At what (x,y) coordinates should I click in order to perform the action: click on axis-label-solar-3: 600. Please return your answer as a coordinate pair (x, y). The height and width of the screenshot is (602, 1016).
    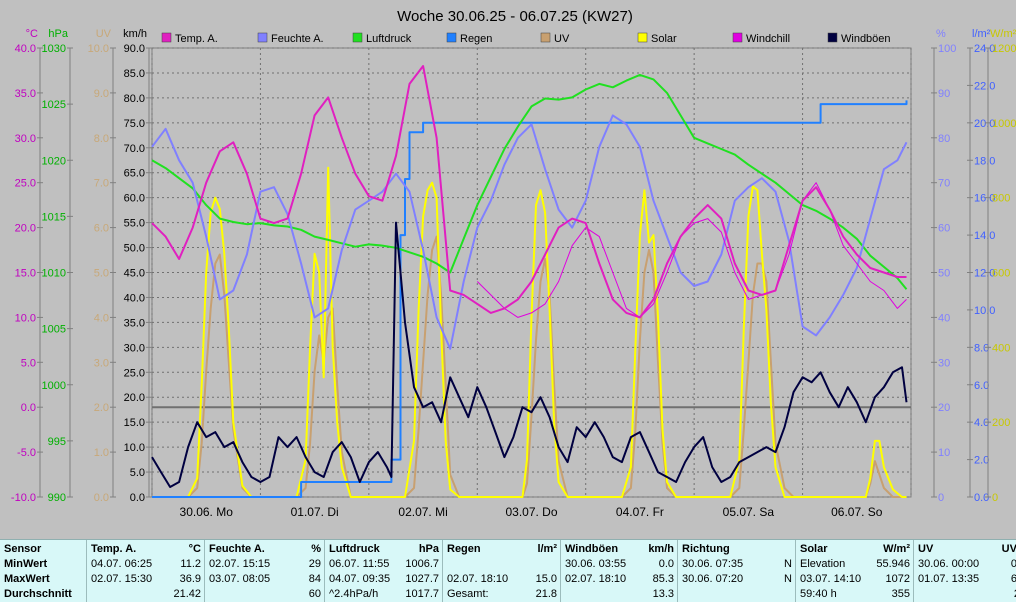
    Looking at the image, I should click on (1001, 274).